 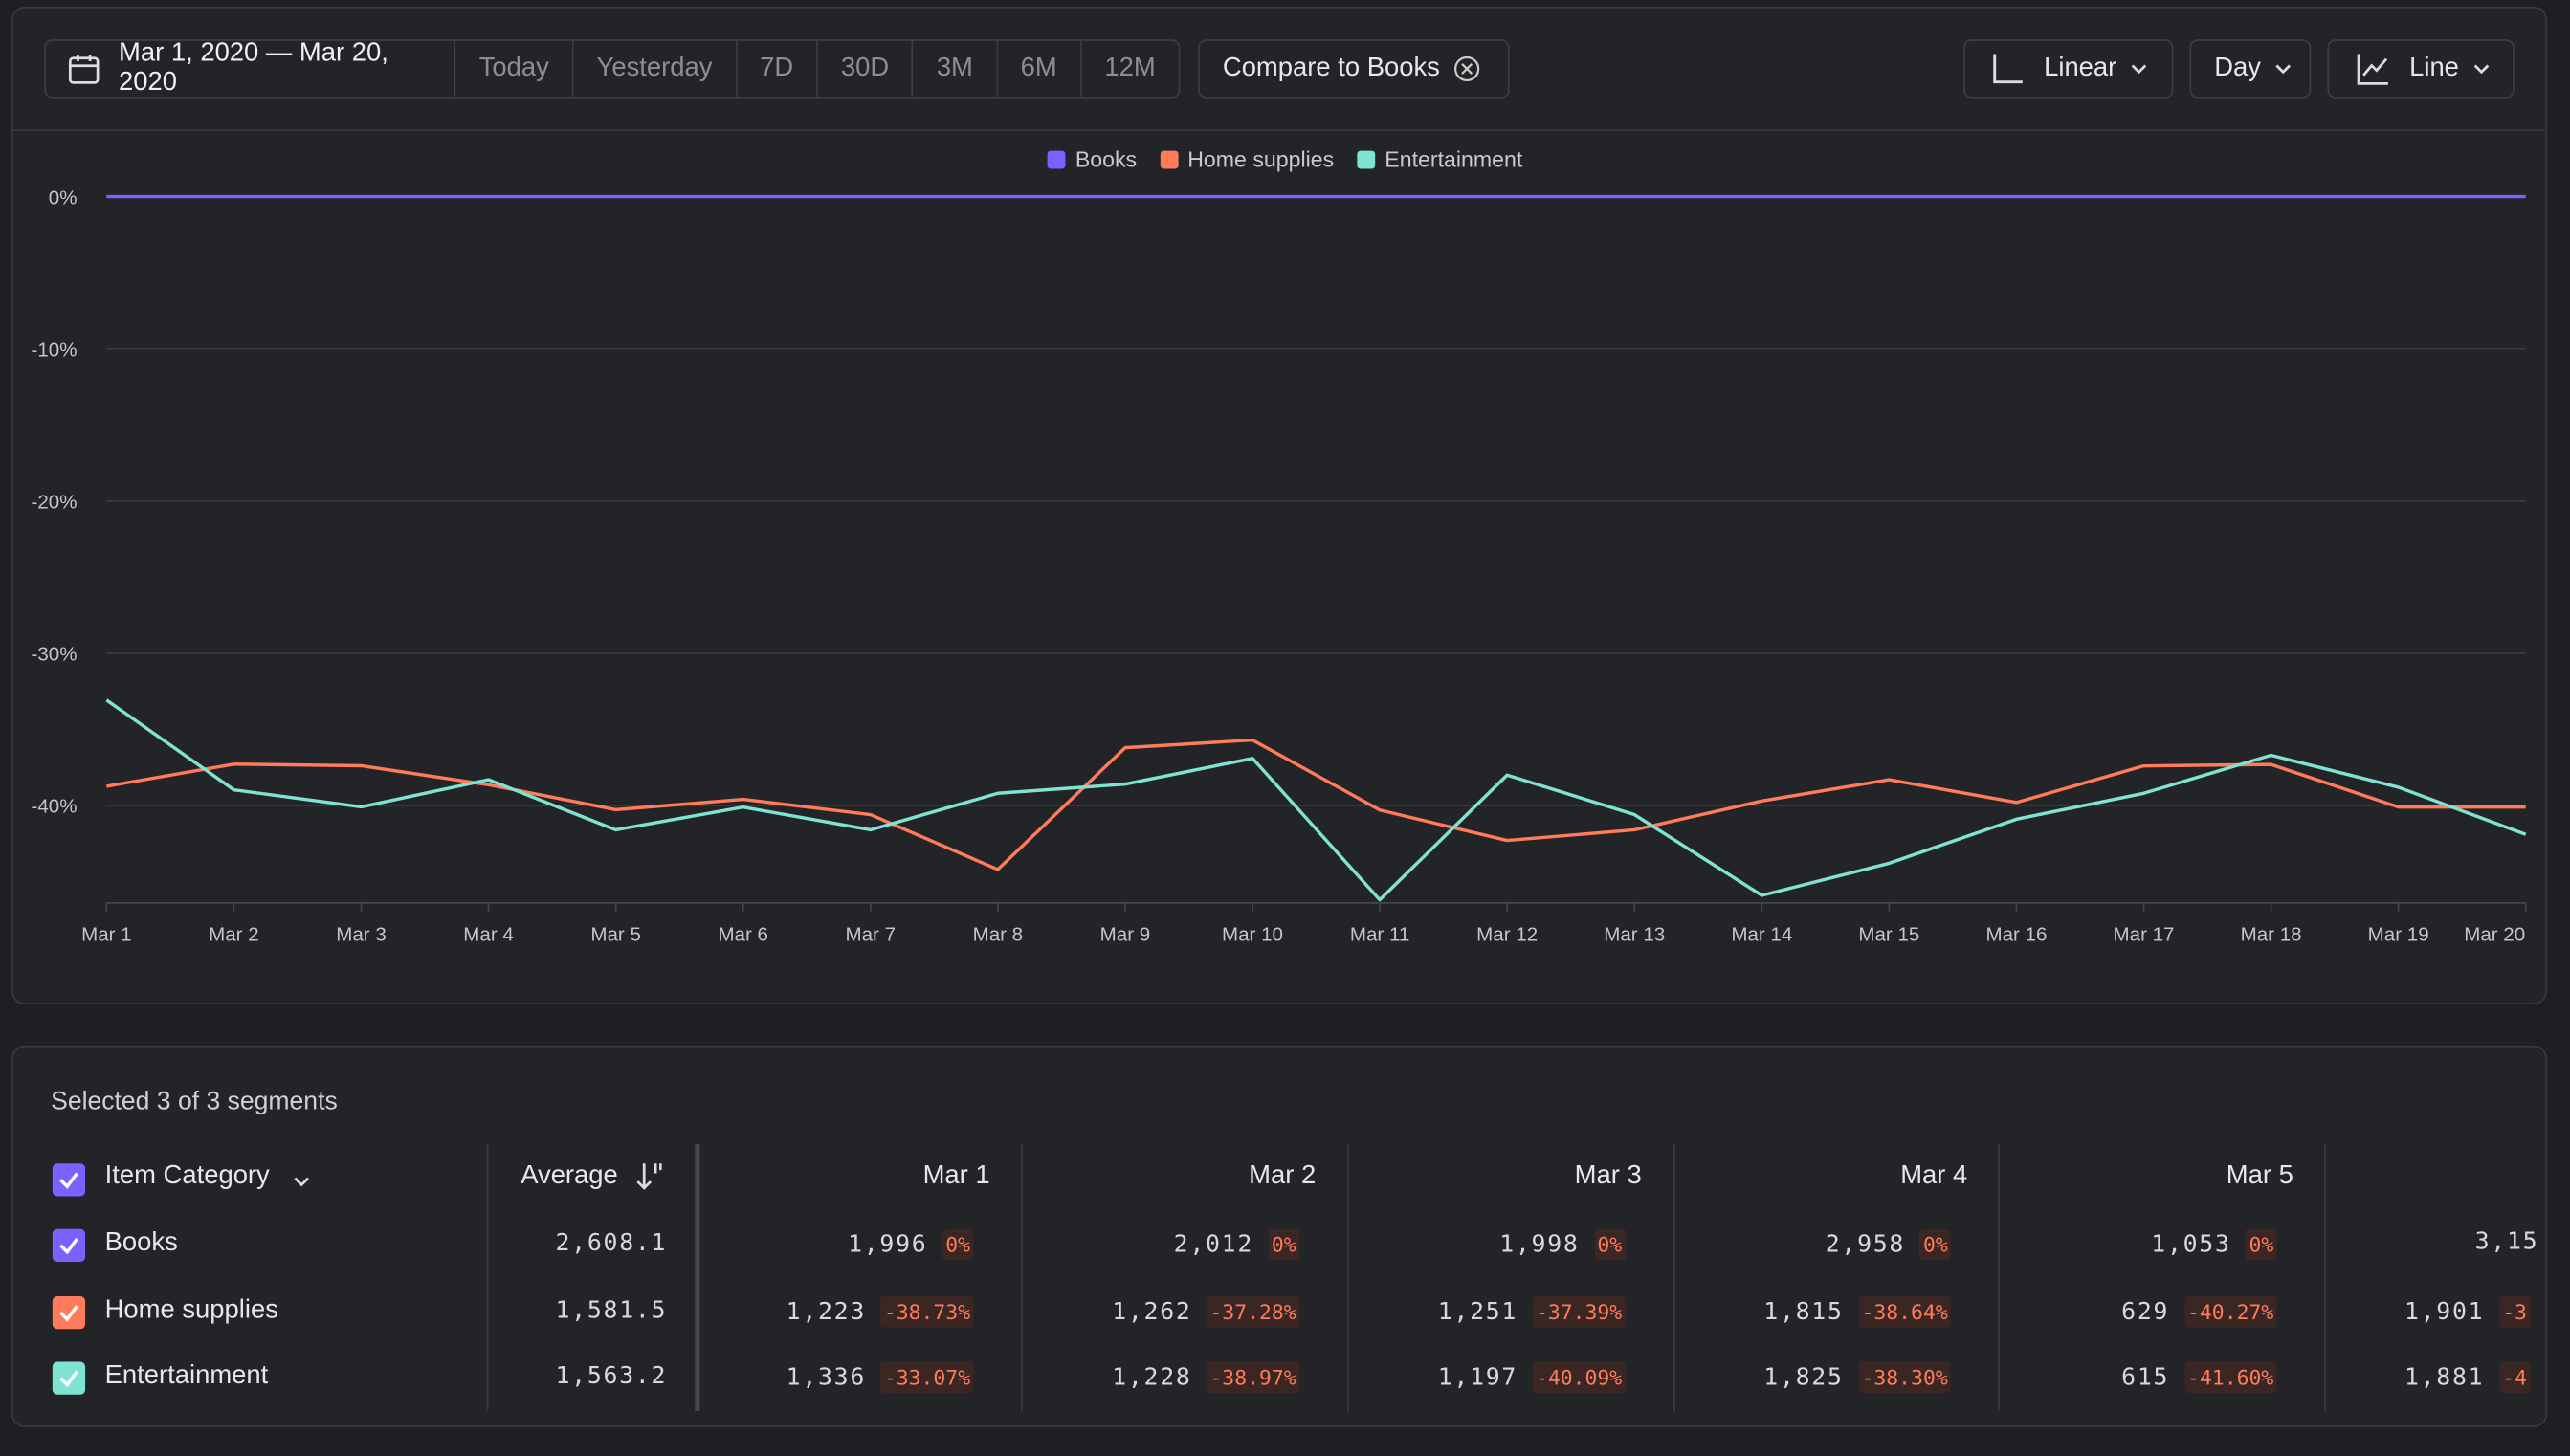 What do you see at coordinates (55, 807) in the screenshot?
I see `y-tick-label: -40%` at bounding box center [55, 807].